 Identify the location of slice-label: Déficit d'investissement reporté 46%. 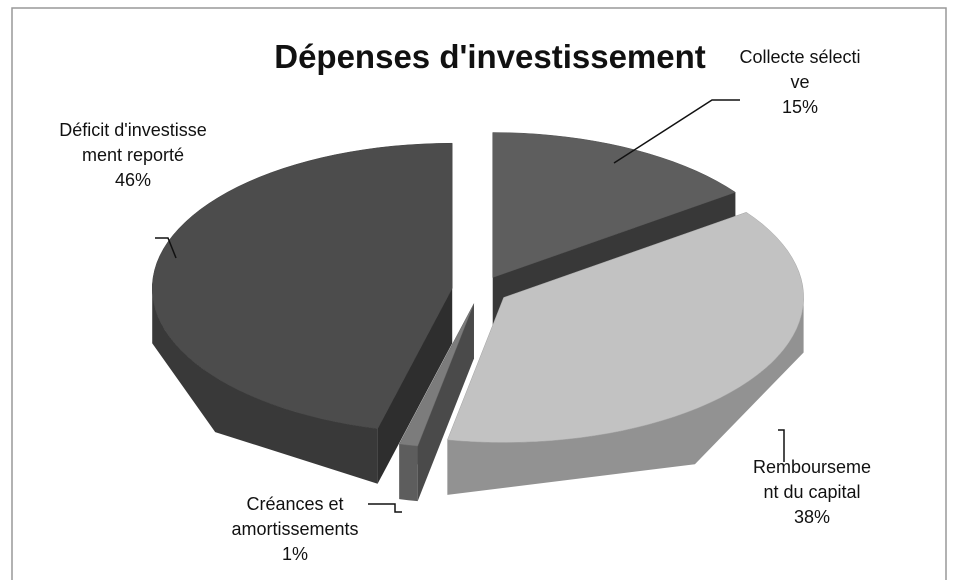
(133, 155).